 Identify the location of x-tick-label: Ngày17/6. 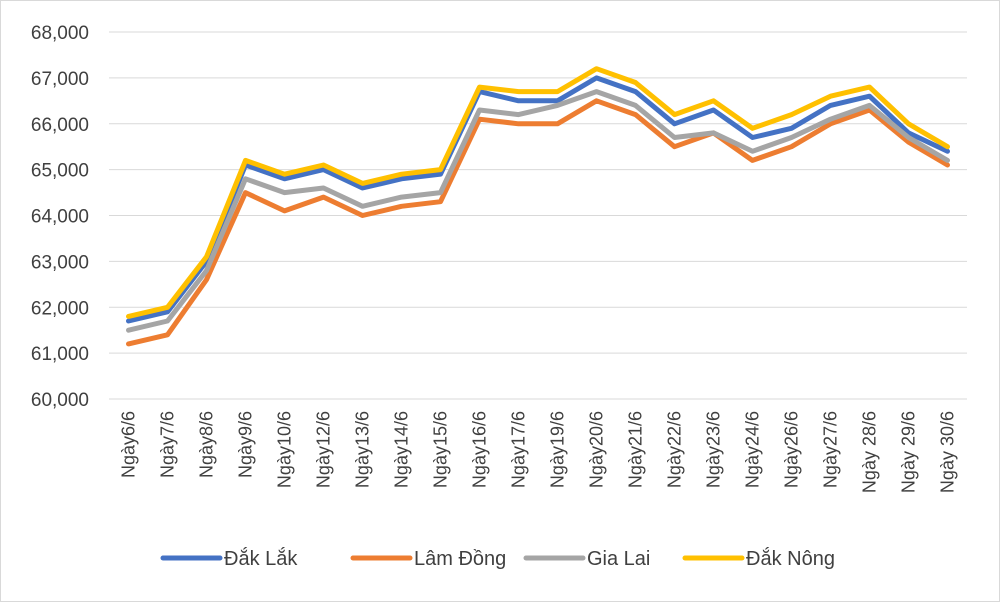
(519, 449).